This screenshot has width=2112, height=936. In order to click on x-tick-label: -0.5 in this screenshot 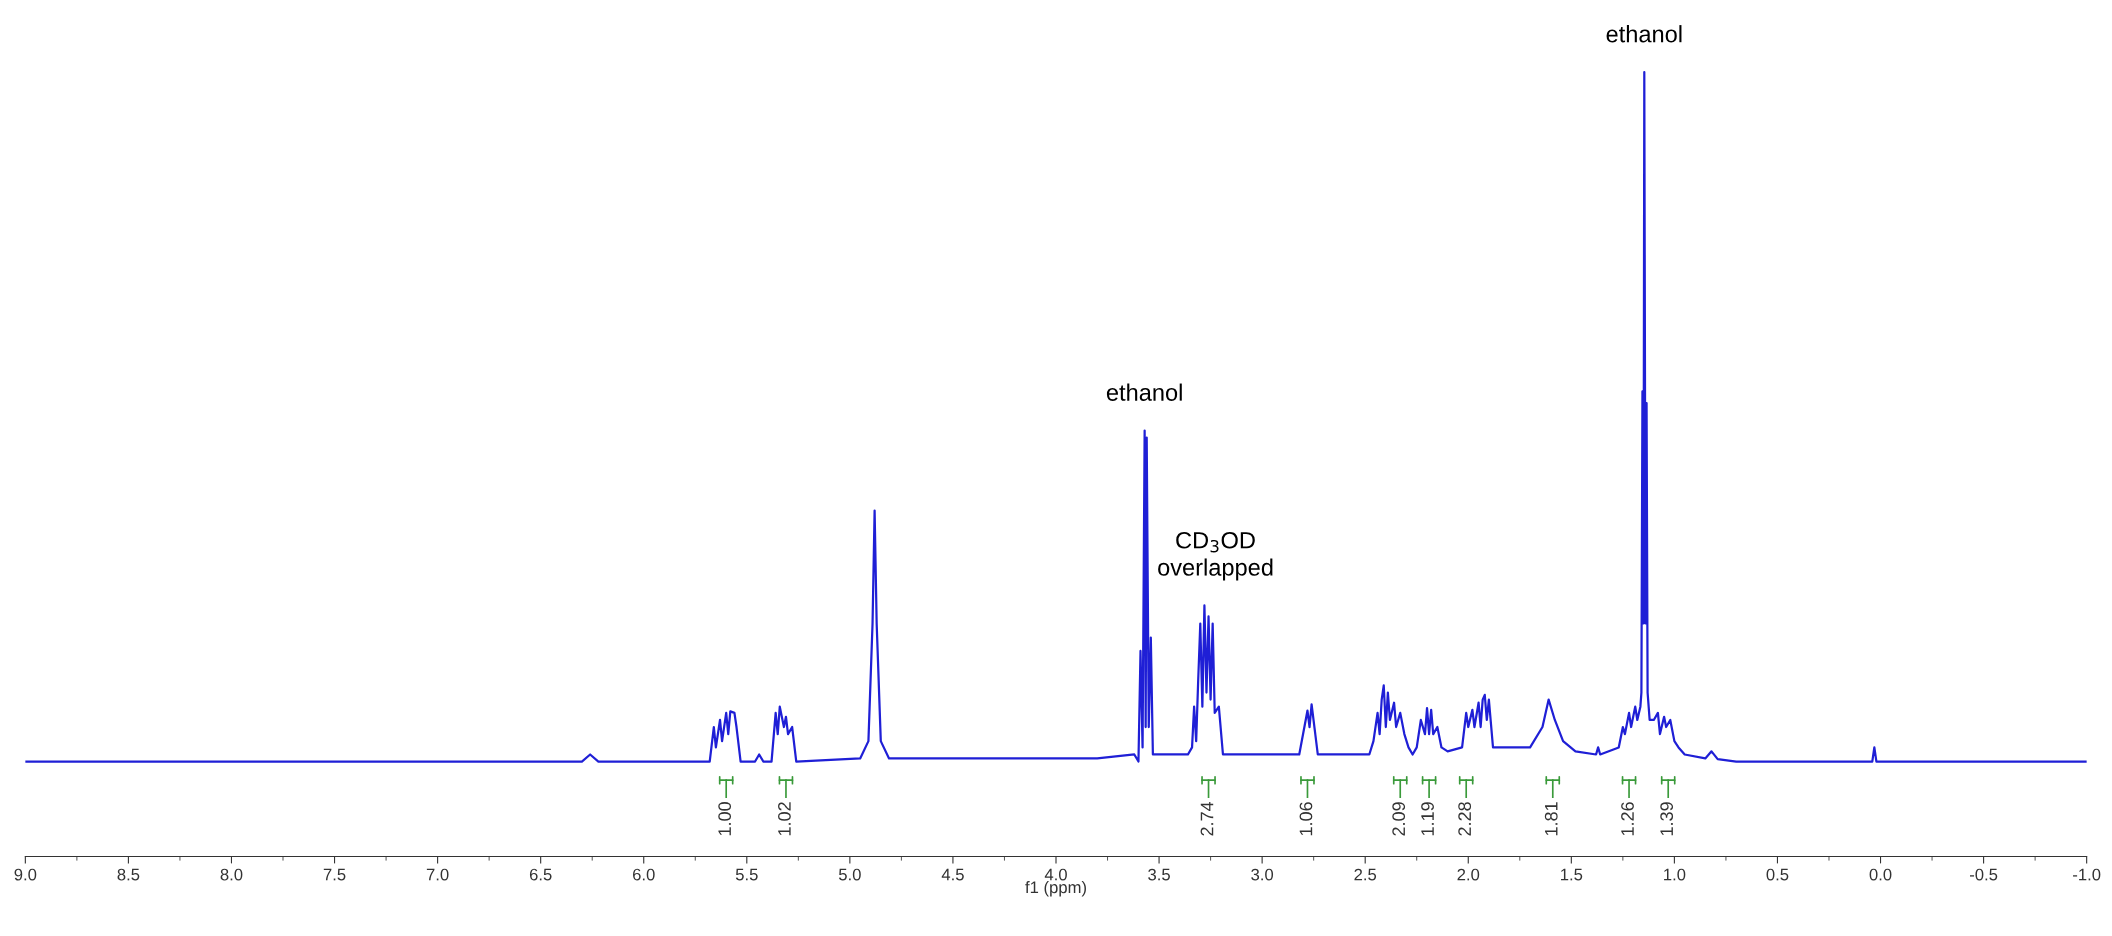, I will do `click(1983, 874)`.